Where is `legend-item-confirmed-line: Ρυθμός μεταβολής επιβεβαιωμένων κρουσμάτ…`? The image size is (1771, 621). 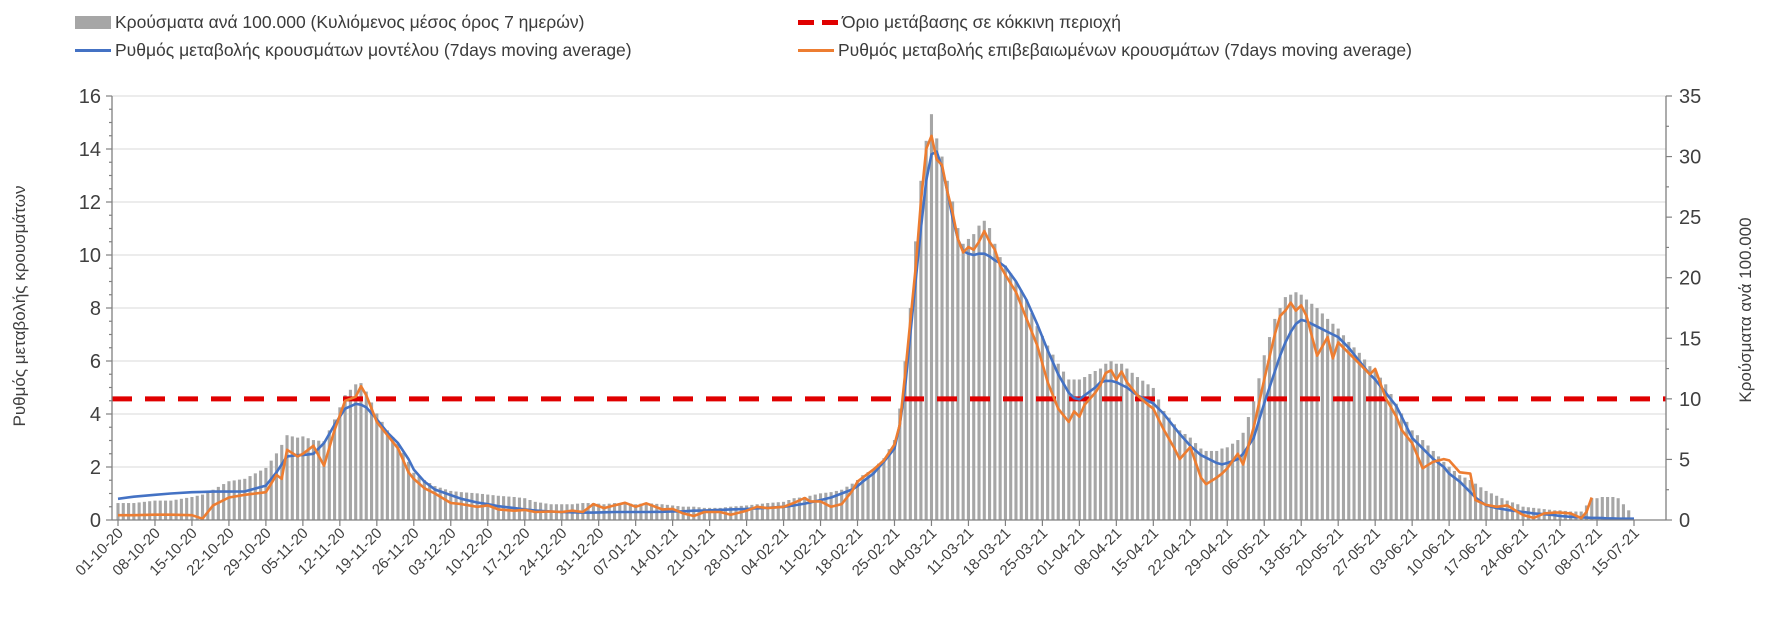
legend-item-confirmed-line: Ρυθμός μεταβολής επιβεβαιωμένων κρουσμάτ… is located at coordinates (1105, 50).